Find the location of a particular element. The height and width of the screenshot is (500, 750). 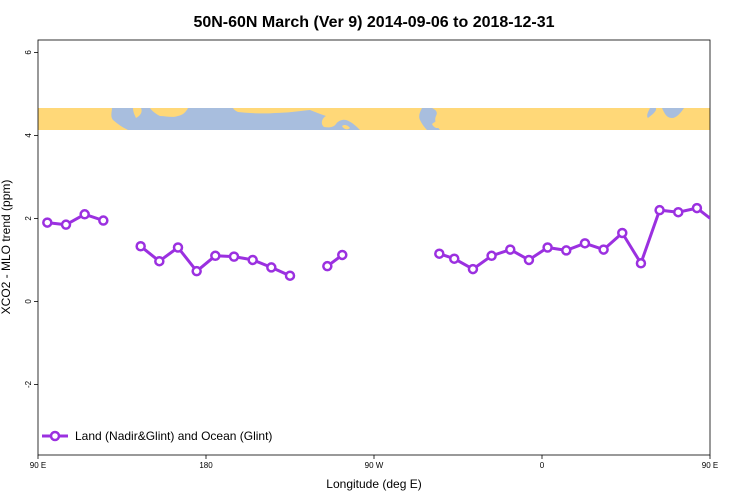

map-strip-land is located at coordinates (374, 119).